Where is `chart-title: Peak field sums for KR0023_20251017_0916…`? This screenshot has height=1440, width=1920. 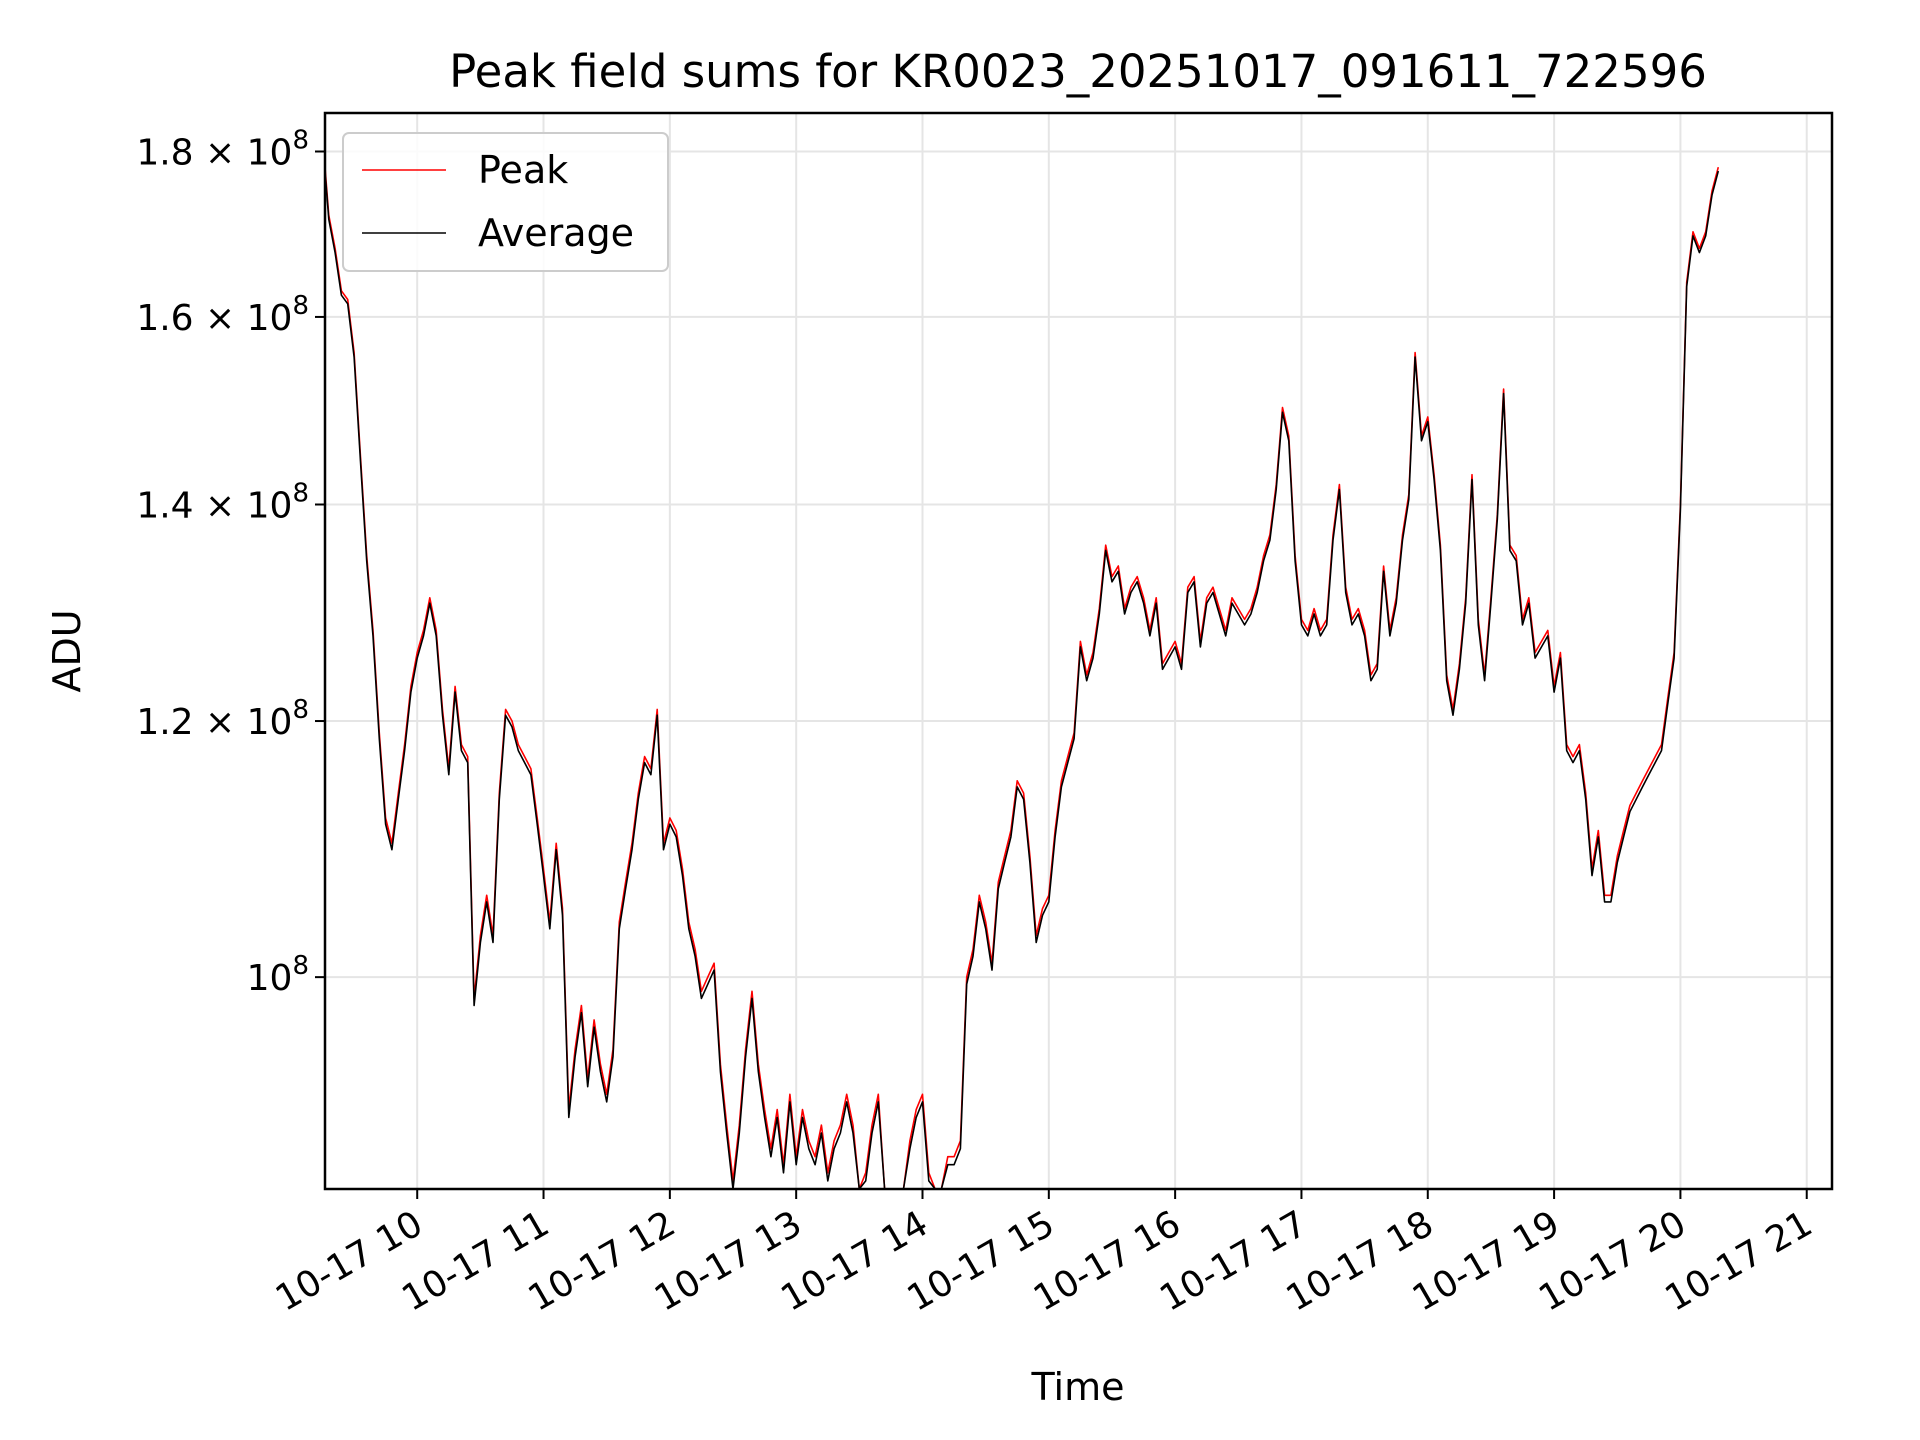 chart-title: Peak field sums for KR0023_20251017_0916… is located at coordinates (1078, 71).